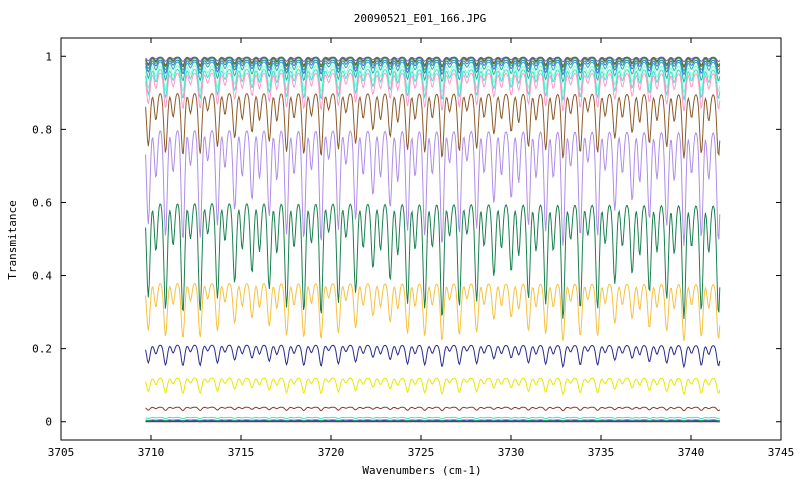 Image resolution: width=800 pixels, height=480 pixels. Describe the element at coordinates (42, 276) in the screenshot. I see `y-tick-label: 0.4` at that location.